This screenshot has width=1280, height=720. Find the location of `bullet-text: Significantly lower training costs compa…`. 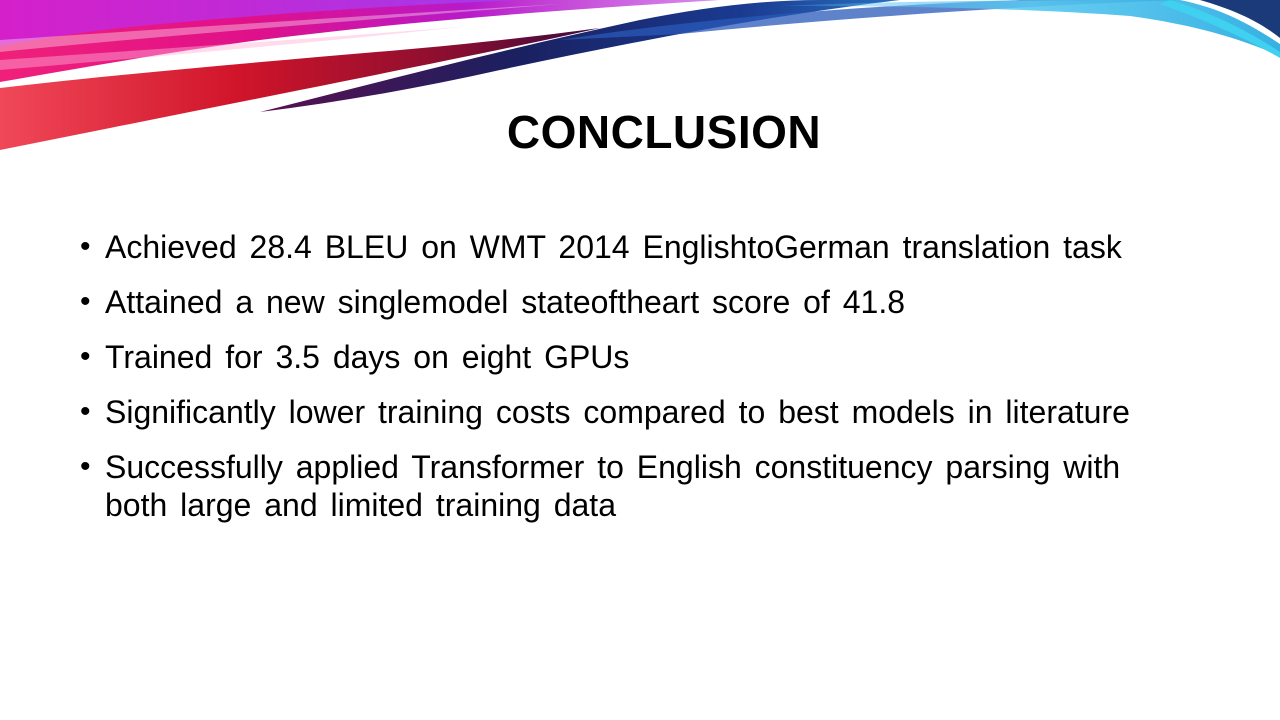

bullet-text: Significantly lower training costs compa… is located at coordinates (617, 412).